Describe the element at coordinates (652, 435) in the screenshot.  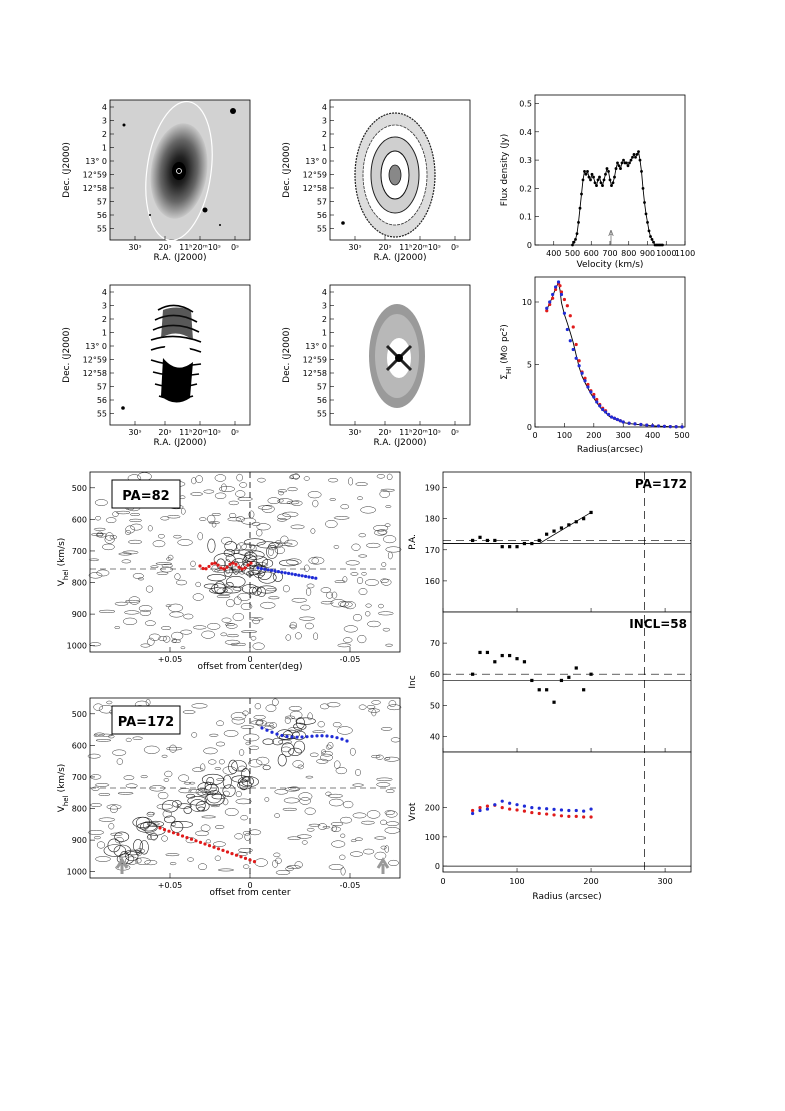
I see `sigma-xtick-label: 400` at that location.